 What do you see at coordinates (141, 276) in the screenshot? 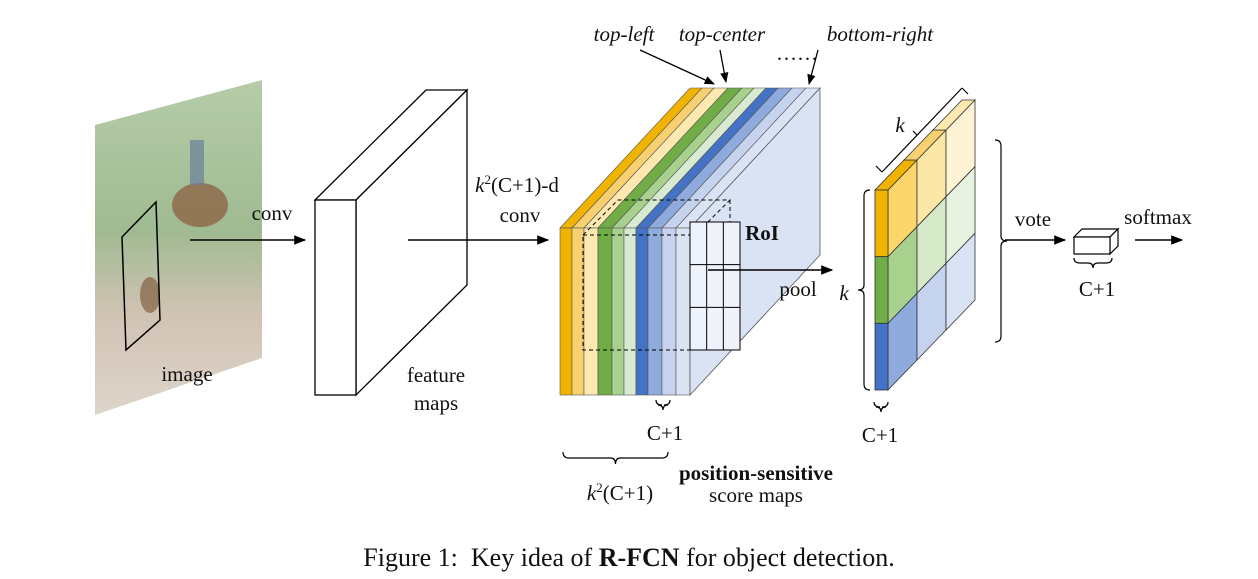
I see `roi-box` at bounding box center [141, 276].